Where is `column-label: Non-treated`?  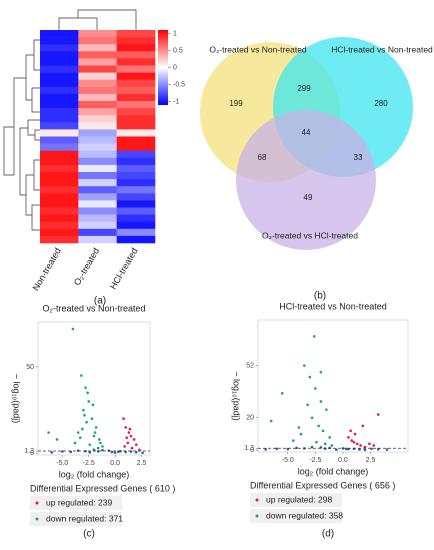 column-label: Non-treated is located at coordinates (47, 269).